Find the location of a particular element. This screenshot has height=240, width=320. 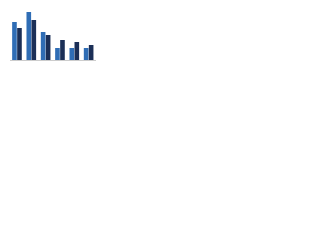

chart is located at coordinates (50, 35).